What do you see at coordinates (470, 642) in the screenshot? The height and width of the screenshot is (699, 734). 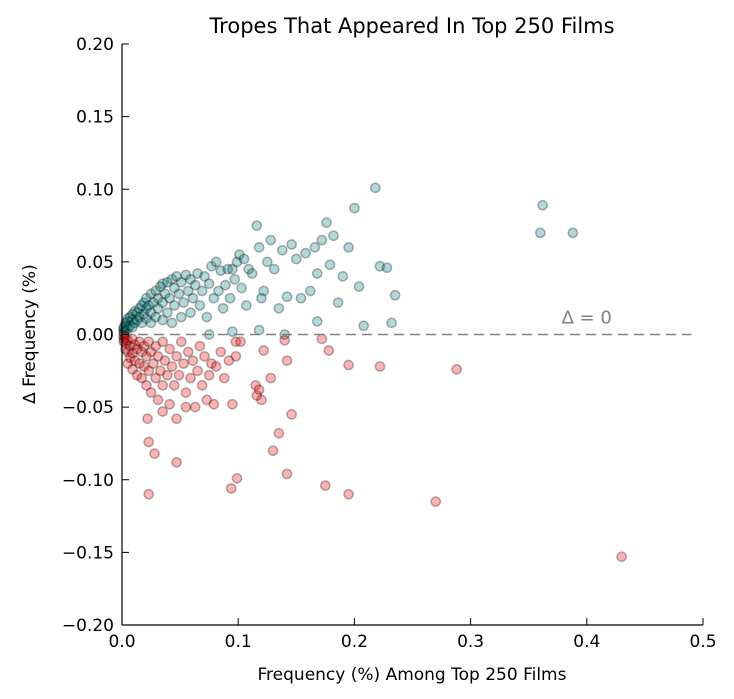 I see `x-tick-label: 0.3` at bounding box center [470, 642].